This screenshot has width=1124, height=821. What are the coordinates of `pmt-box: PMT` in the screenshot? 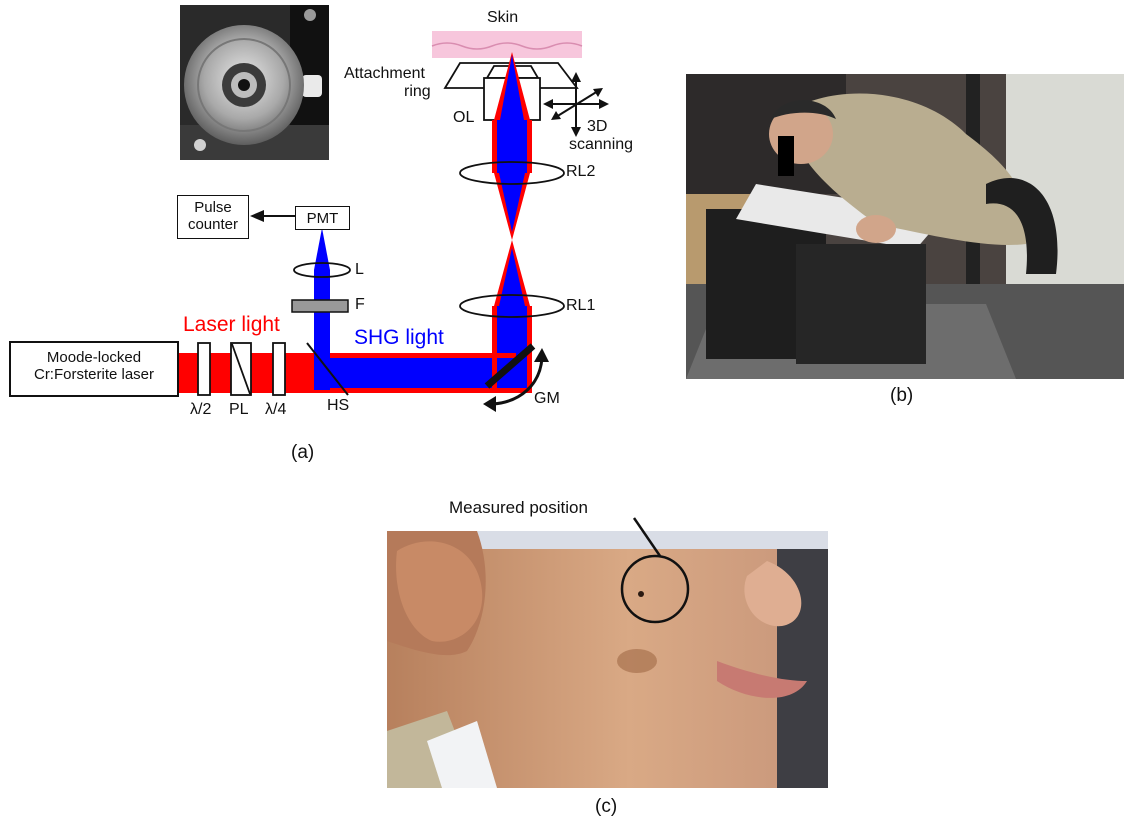 It's located at (322, 218).